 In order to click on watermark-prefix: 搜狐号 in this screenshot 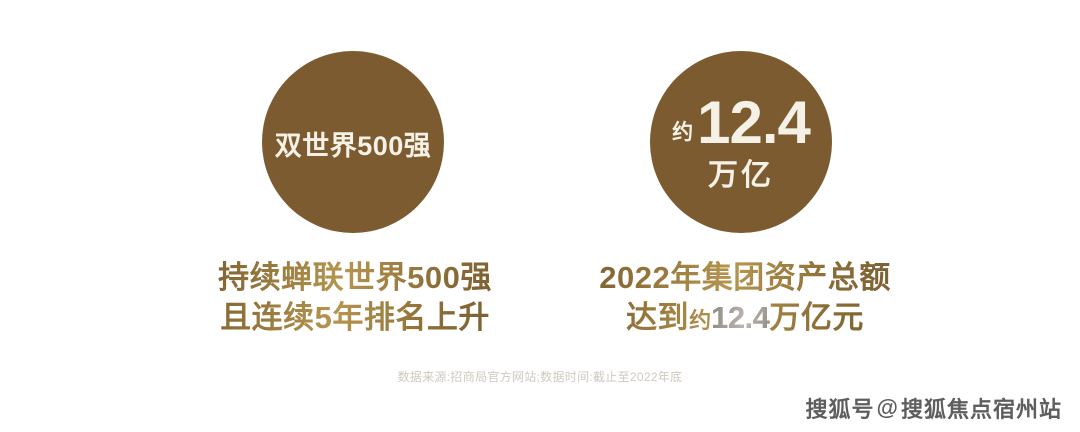, I will do `click(840, 409)`.